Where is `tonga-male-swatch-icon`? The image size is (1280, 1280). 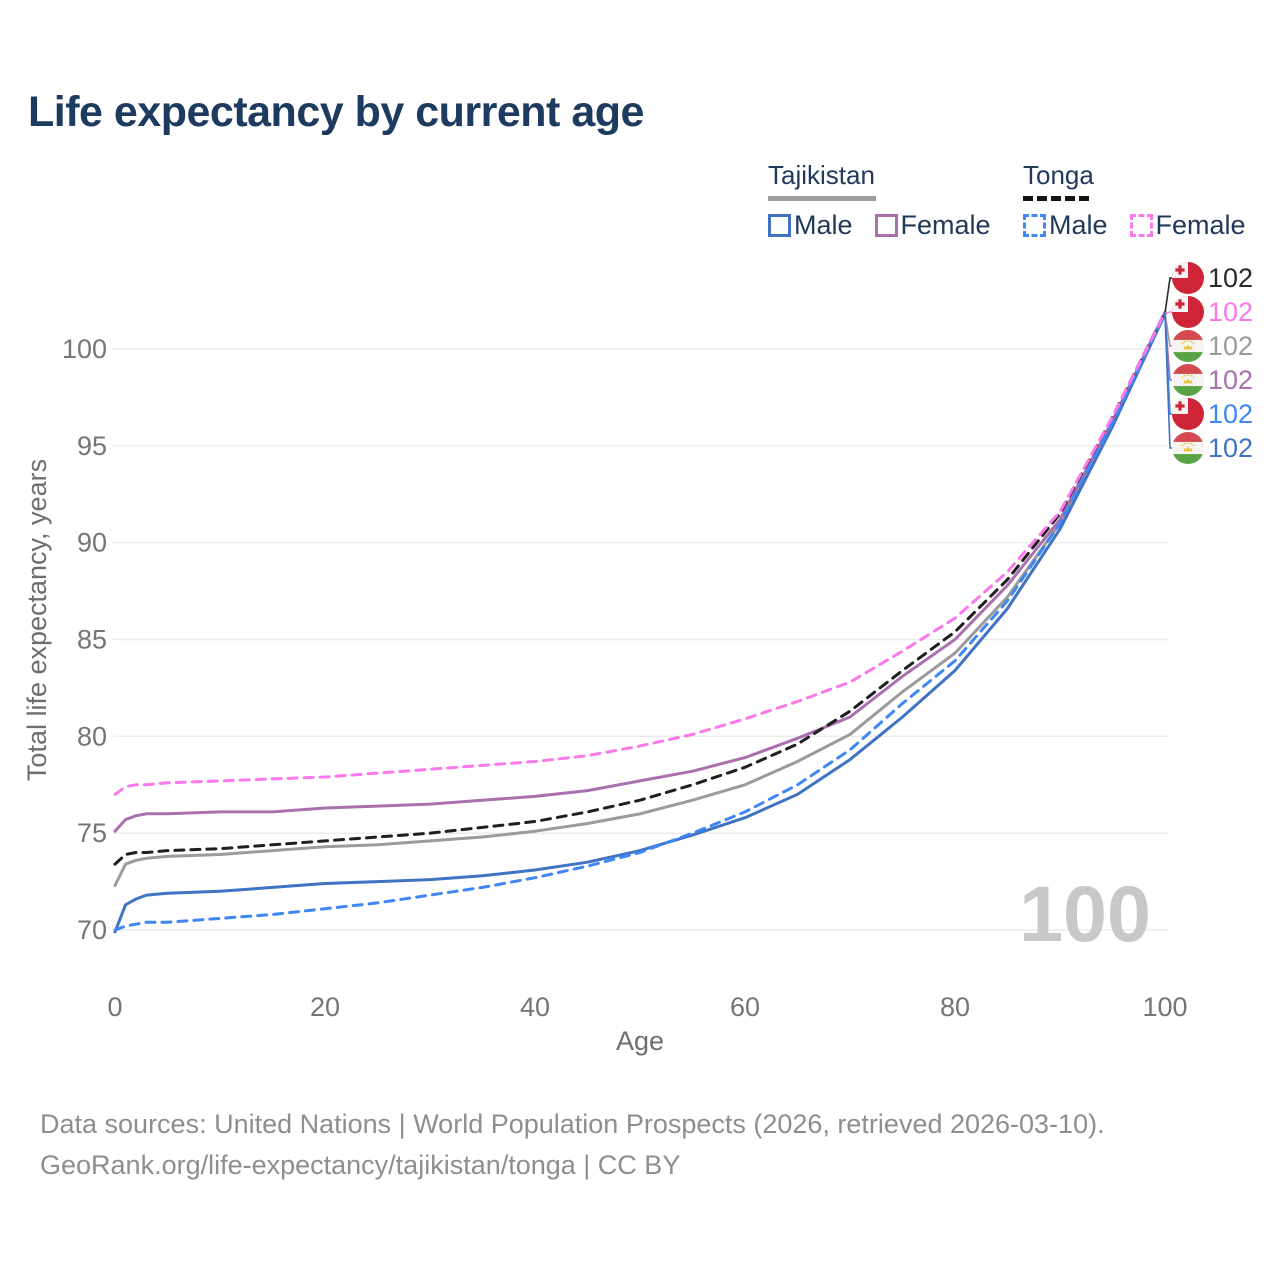
tonga-male-swatch-icon is located at coordinates (1034, 225).